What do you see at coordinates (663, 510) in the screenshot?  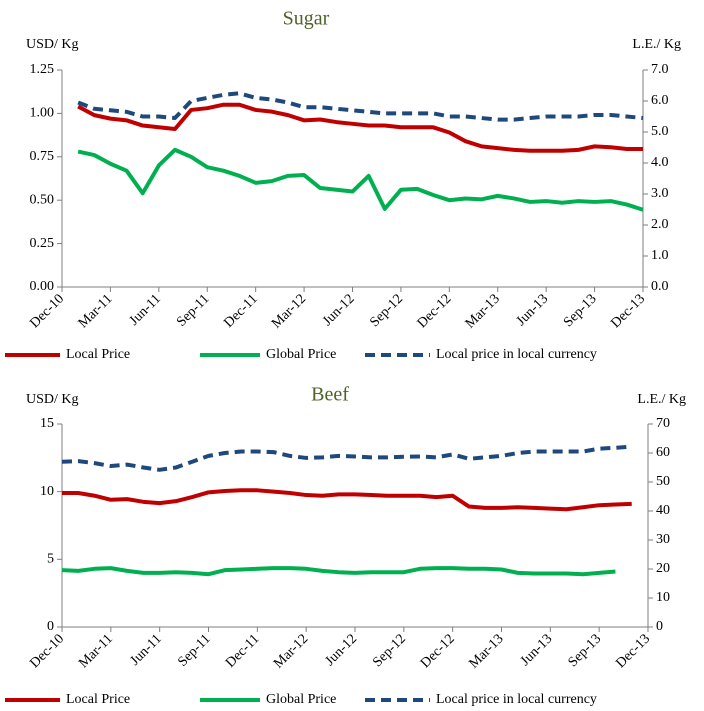 I see `y2-tick-label: 40` at bounding box center [663, 510].